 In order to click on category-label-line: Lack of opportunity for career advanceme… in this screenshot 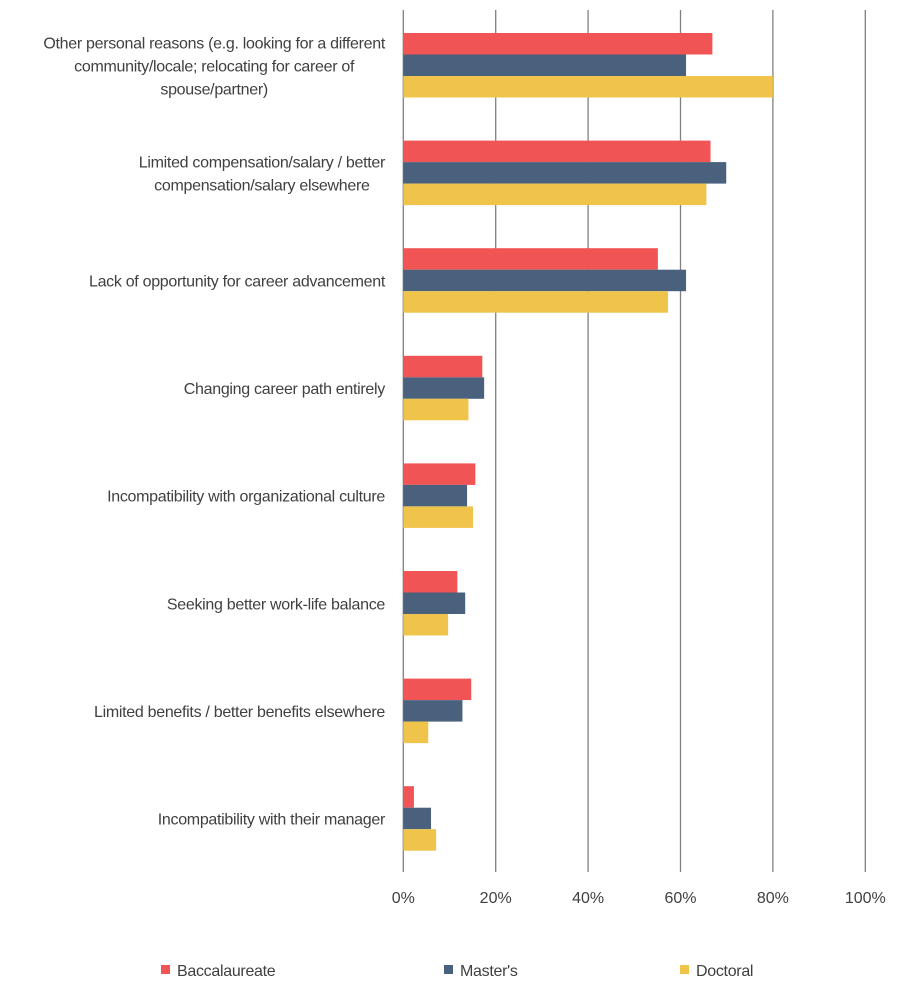, I will do `click(237, 281)`.